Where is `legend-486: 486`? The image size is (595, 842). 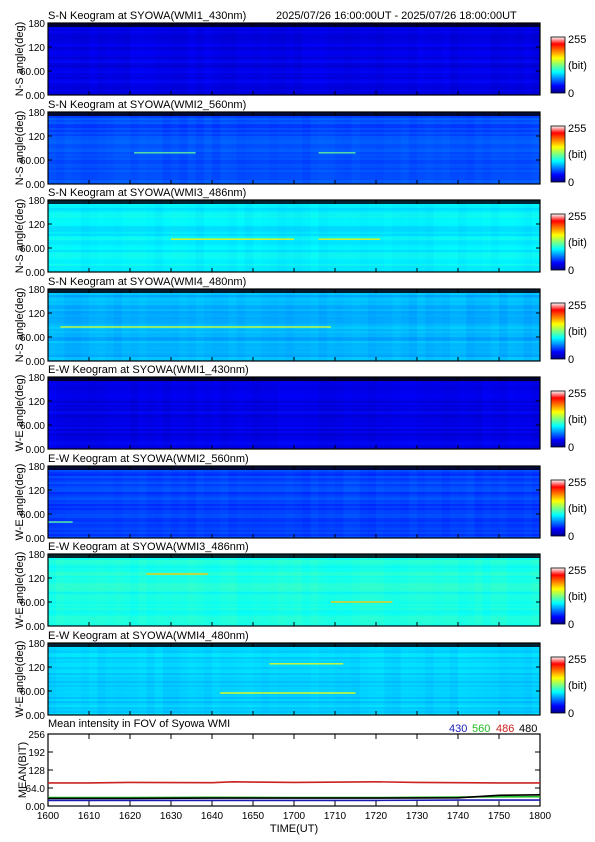 legend-486: 486 is located at coordinates (505, 729).